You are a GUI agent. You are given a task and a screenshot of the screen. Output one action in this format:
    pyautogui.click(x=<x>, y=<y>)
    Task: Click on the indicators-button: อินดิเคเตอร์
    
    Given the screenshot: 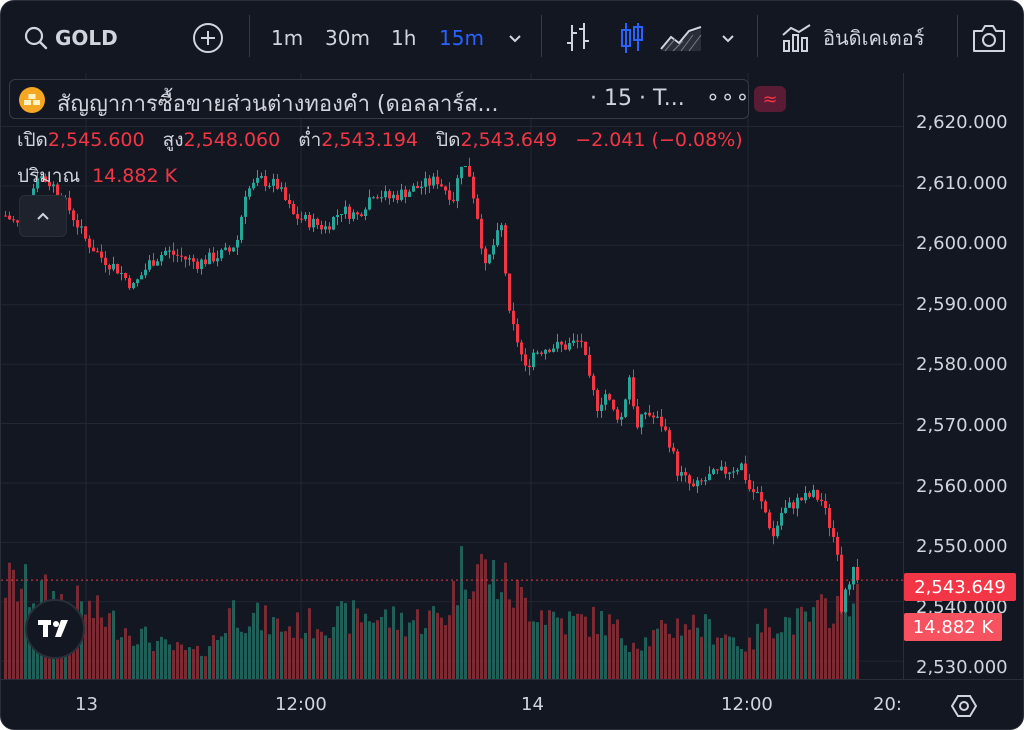 What is the action you would take?
    pyautogui.click(x=852, y=38)
    